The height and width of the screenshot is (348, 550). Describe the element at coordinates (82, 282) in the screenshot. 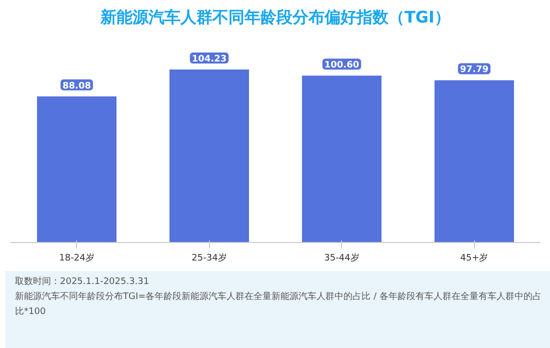

I see `text: 取数时间：2025.1.1-2025.3.31` at that location.